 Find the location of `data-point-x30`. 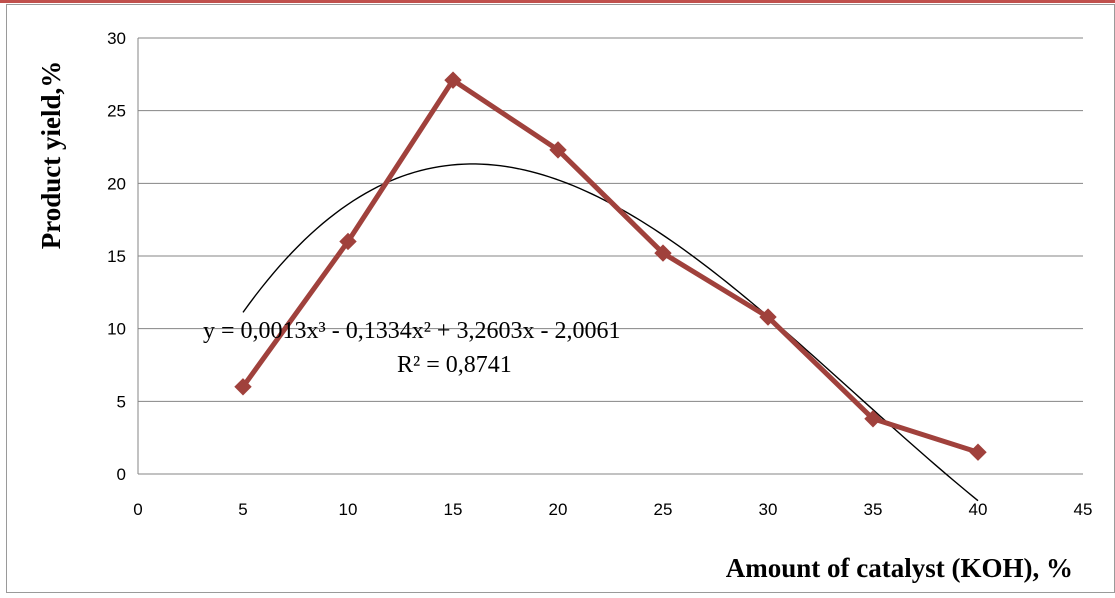

data-point-x30 is located at coordinates (768, 317).